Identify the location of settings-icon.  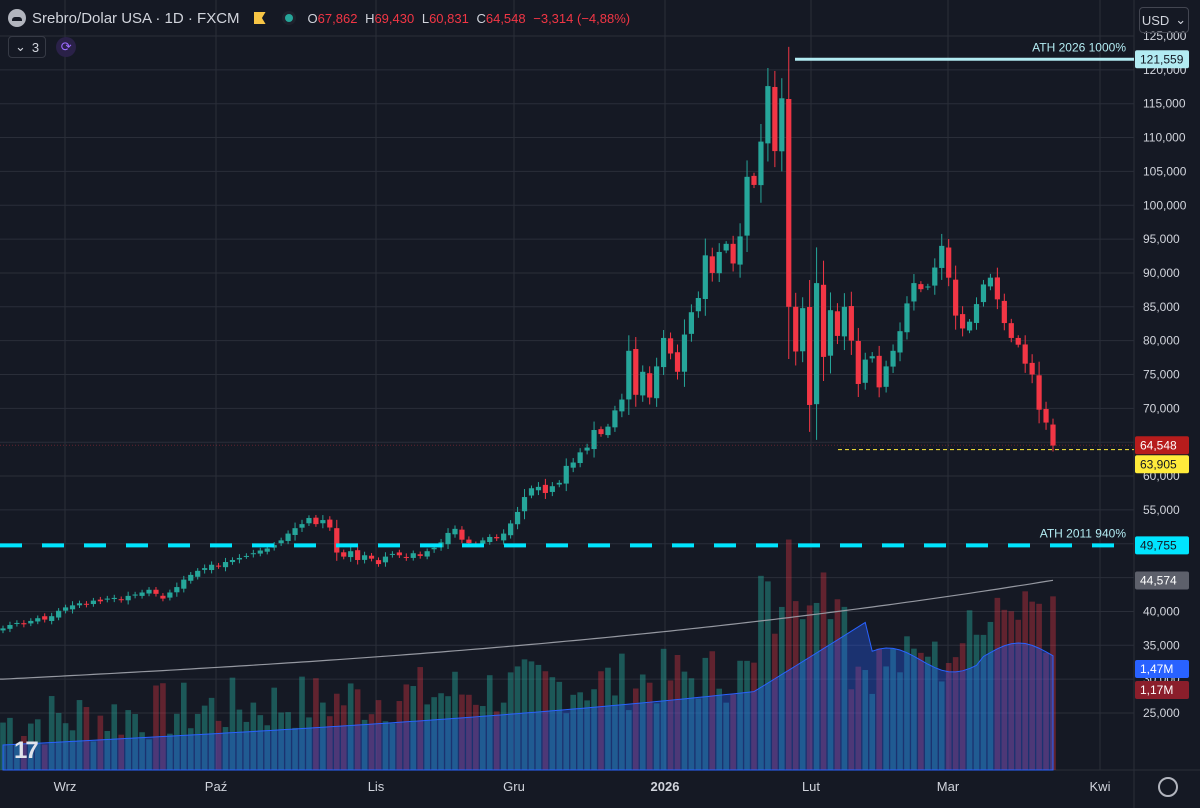
(1168, 787).